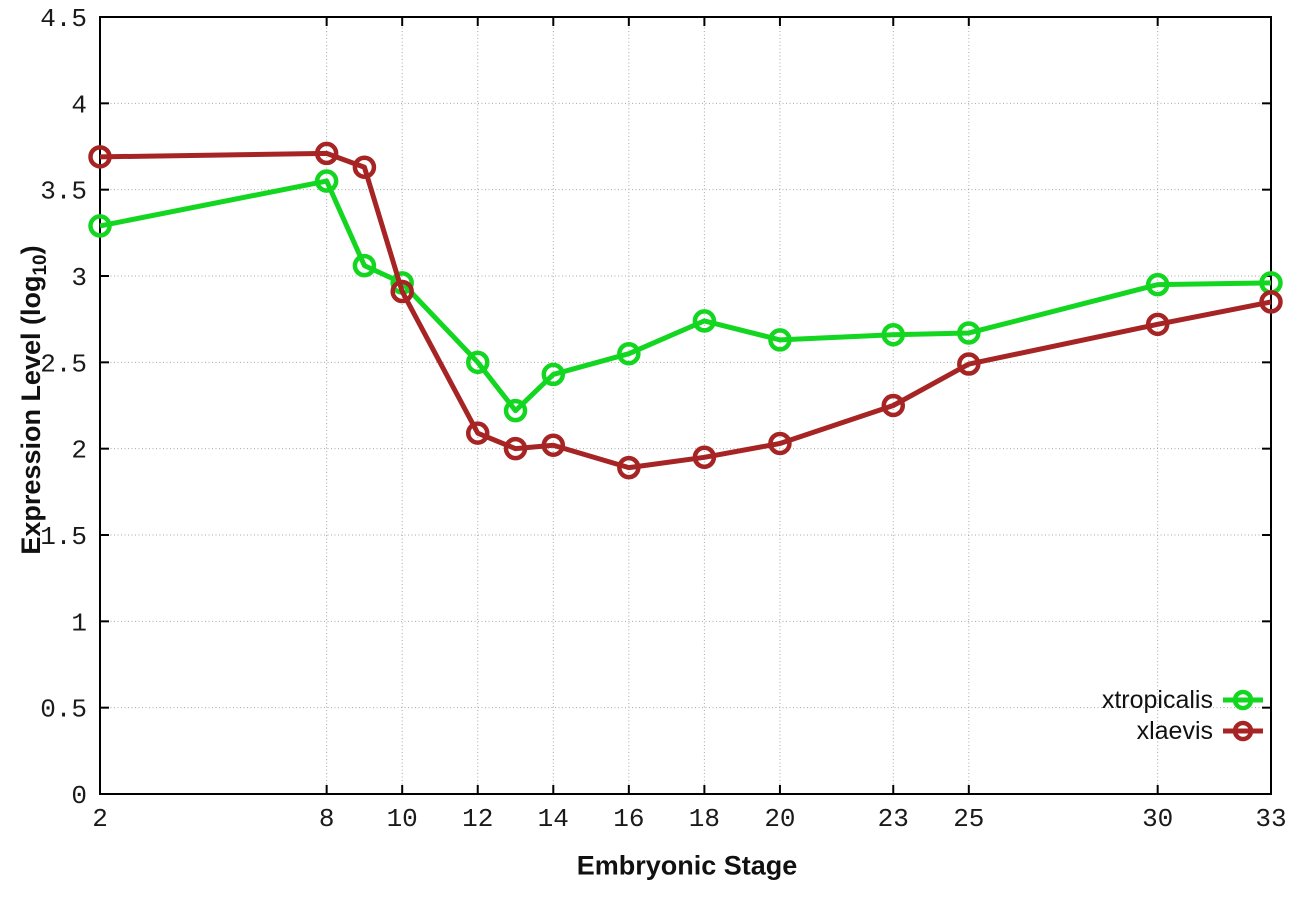 The width and height of the screenshot is (1296, 907). Describe the element at coordinates (63, 364) in the screenshot. I see `y-tick-label: 2.5` at that location.